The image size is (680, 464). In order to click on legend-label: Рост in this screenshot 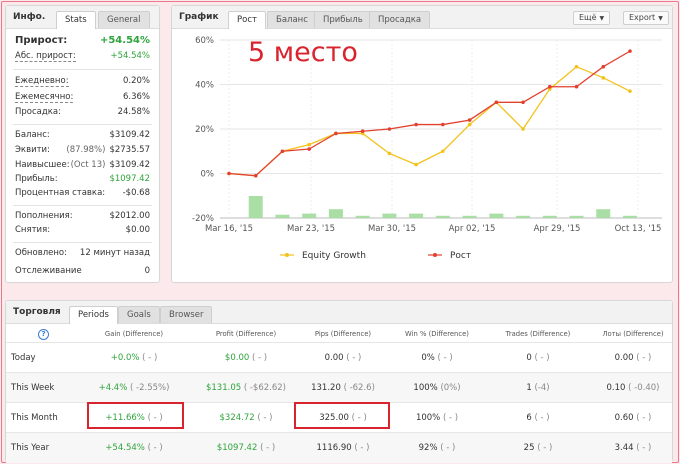, I will do `click(460, 256)`.